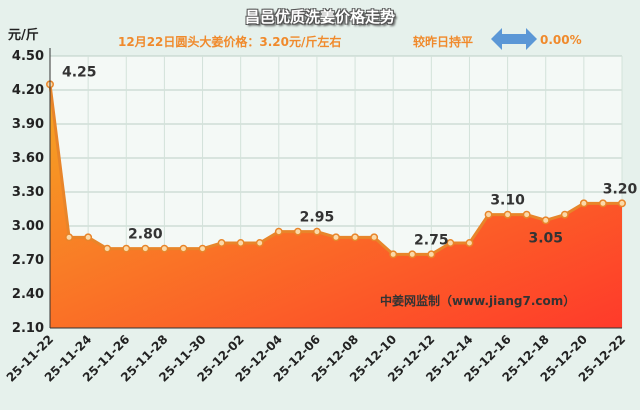 The image size is (640, 410). Describe the element at coordinates (507, 201) in the screenshot. I see `data-label: 3.10` at that location.